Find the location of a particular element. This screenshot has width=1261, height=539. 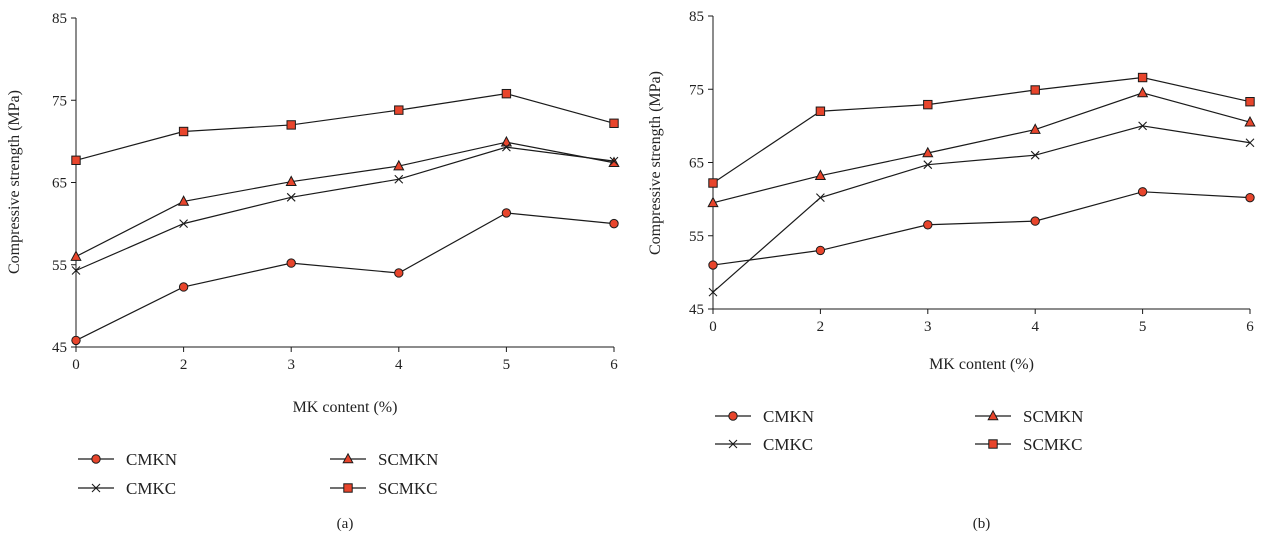

x-tick-label: 3 is located at coordinates (928, 327).